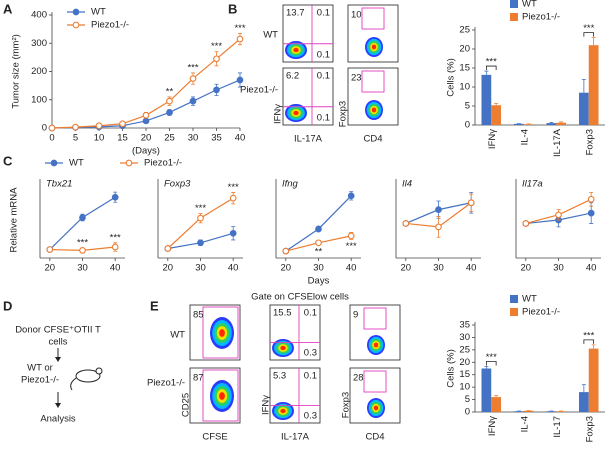  I want to click on flow-title: Gate on CFSElow cells, so click(300, 297).